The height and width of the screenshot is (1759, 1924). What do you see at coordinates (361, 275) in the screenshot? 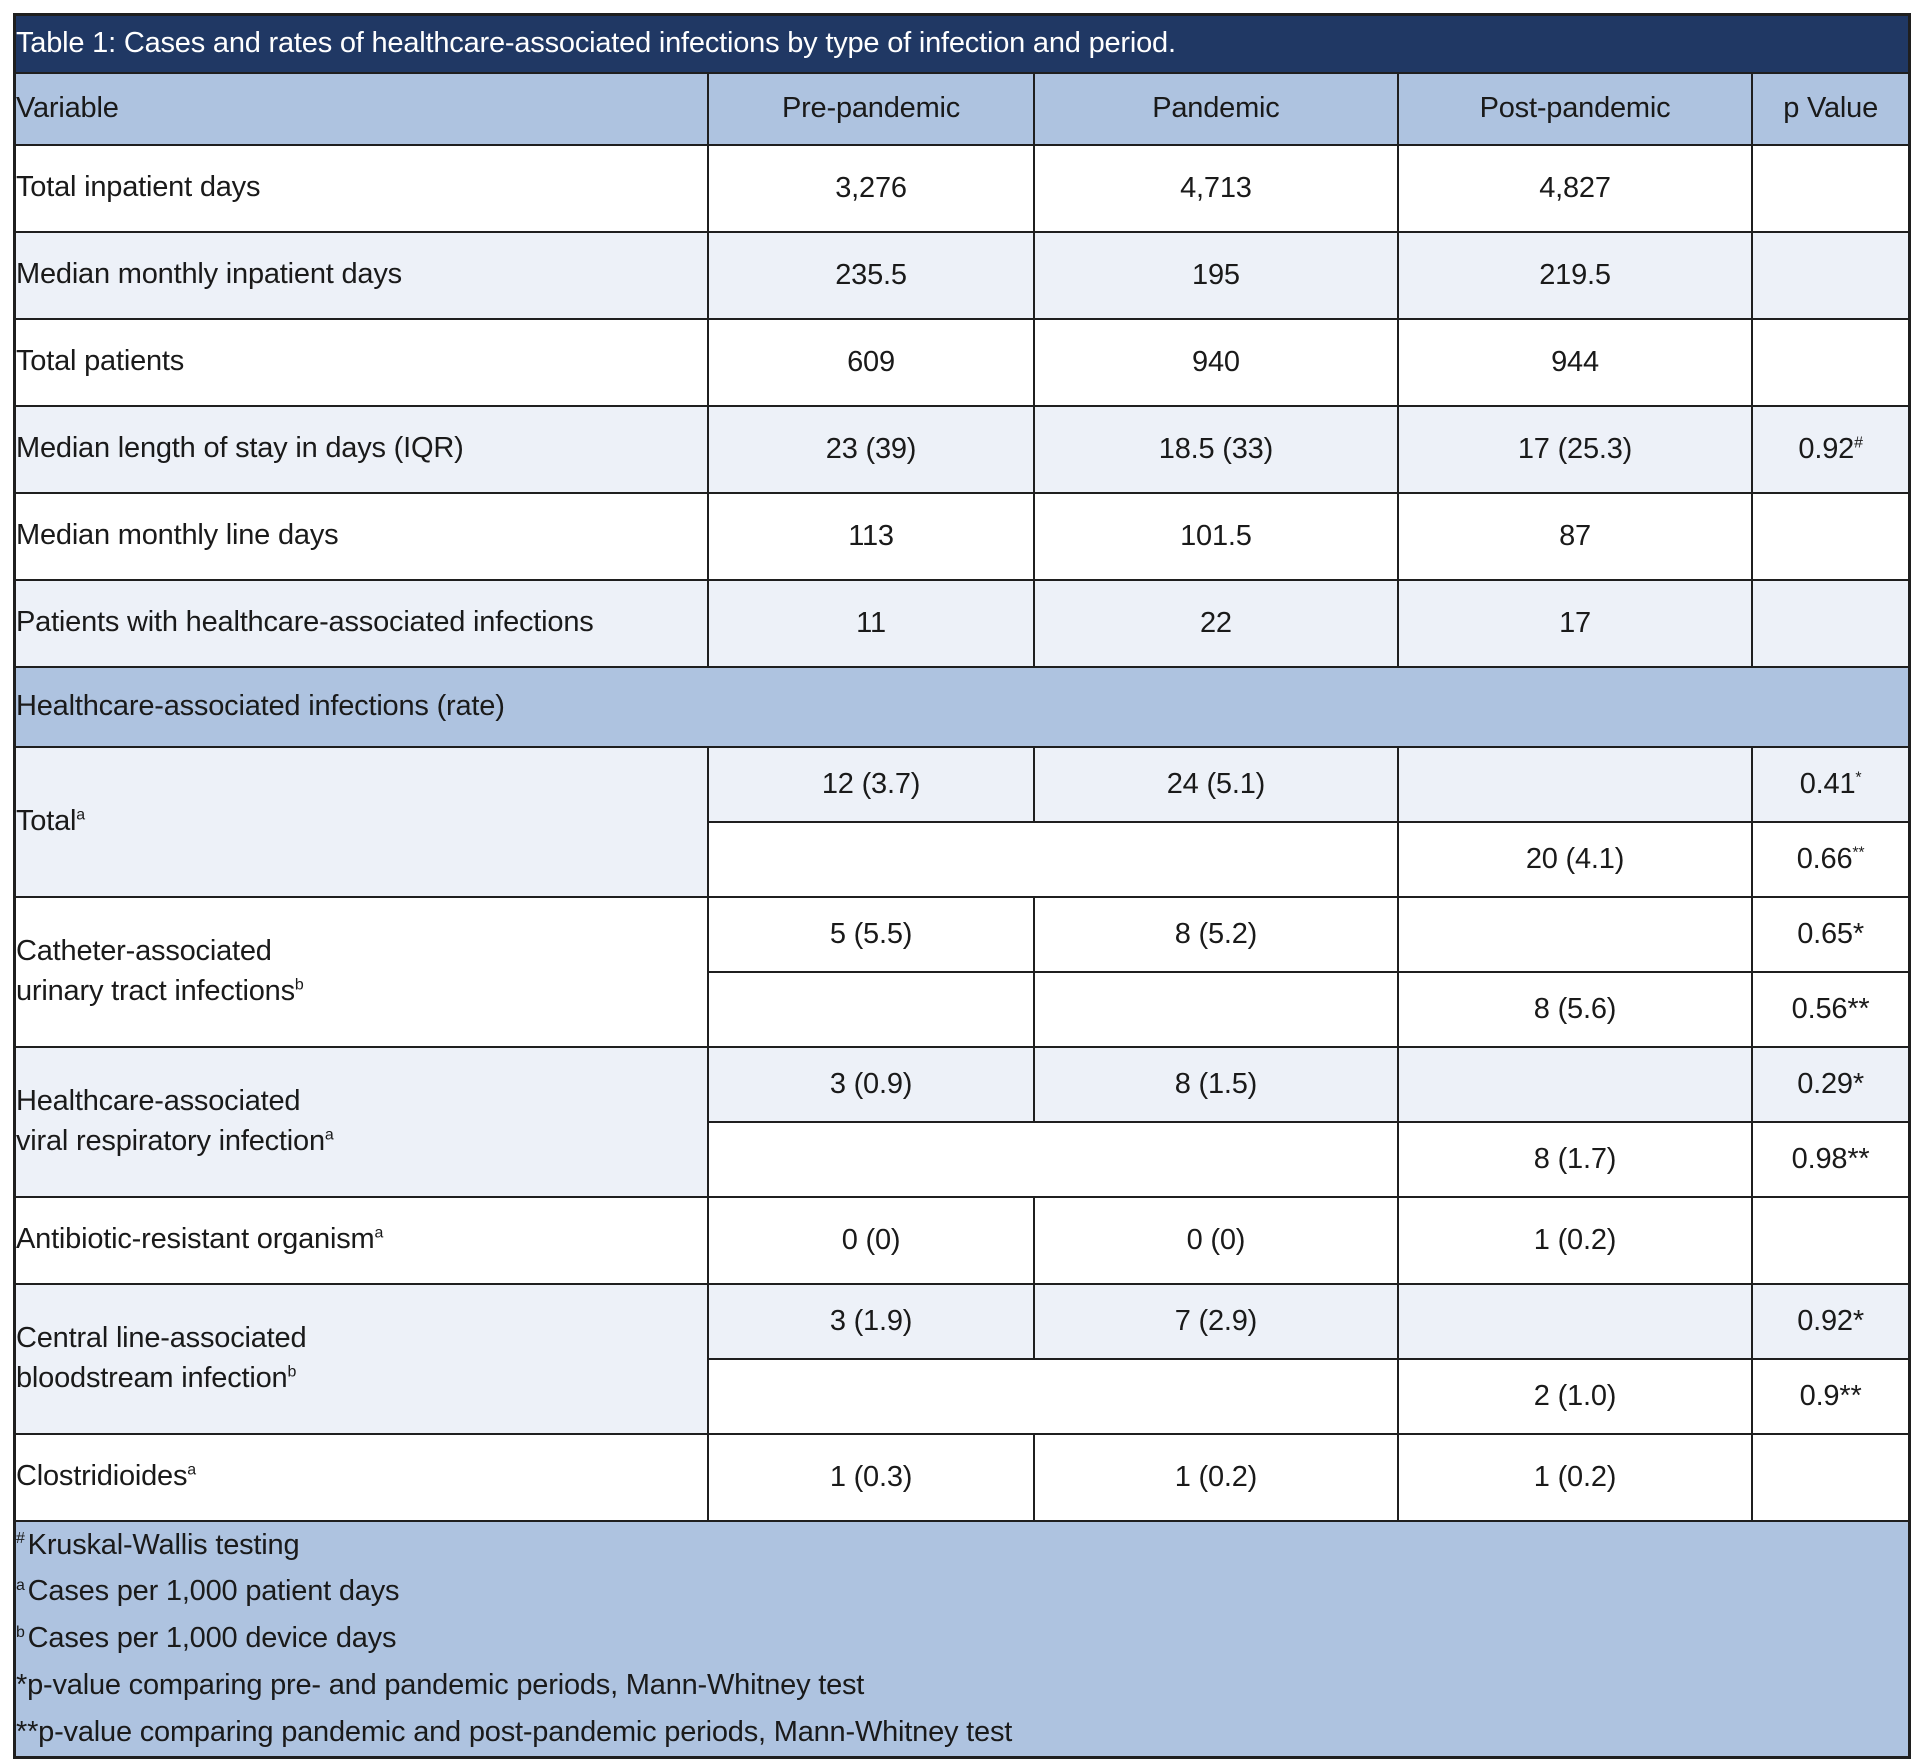
I see `row-label: Median monthly inpatient days` at bounding box center [361, 275].